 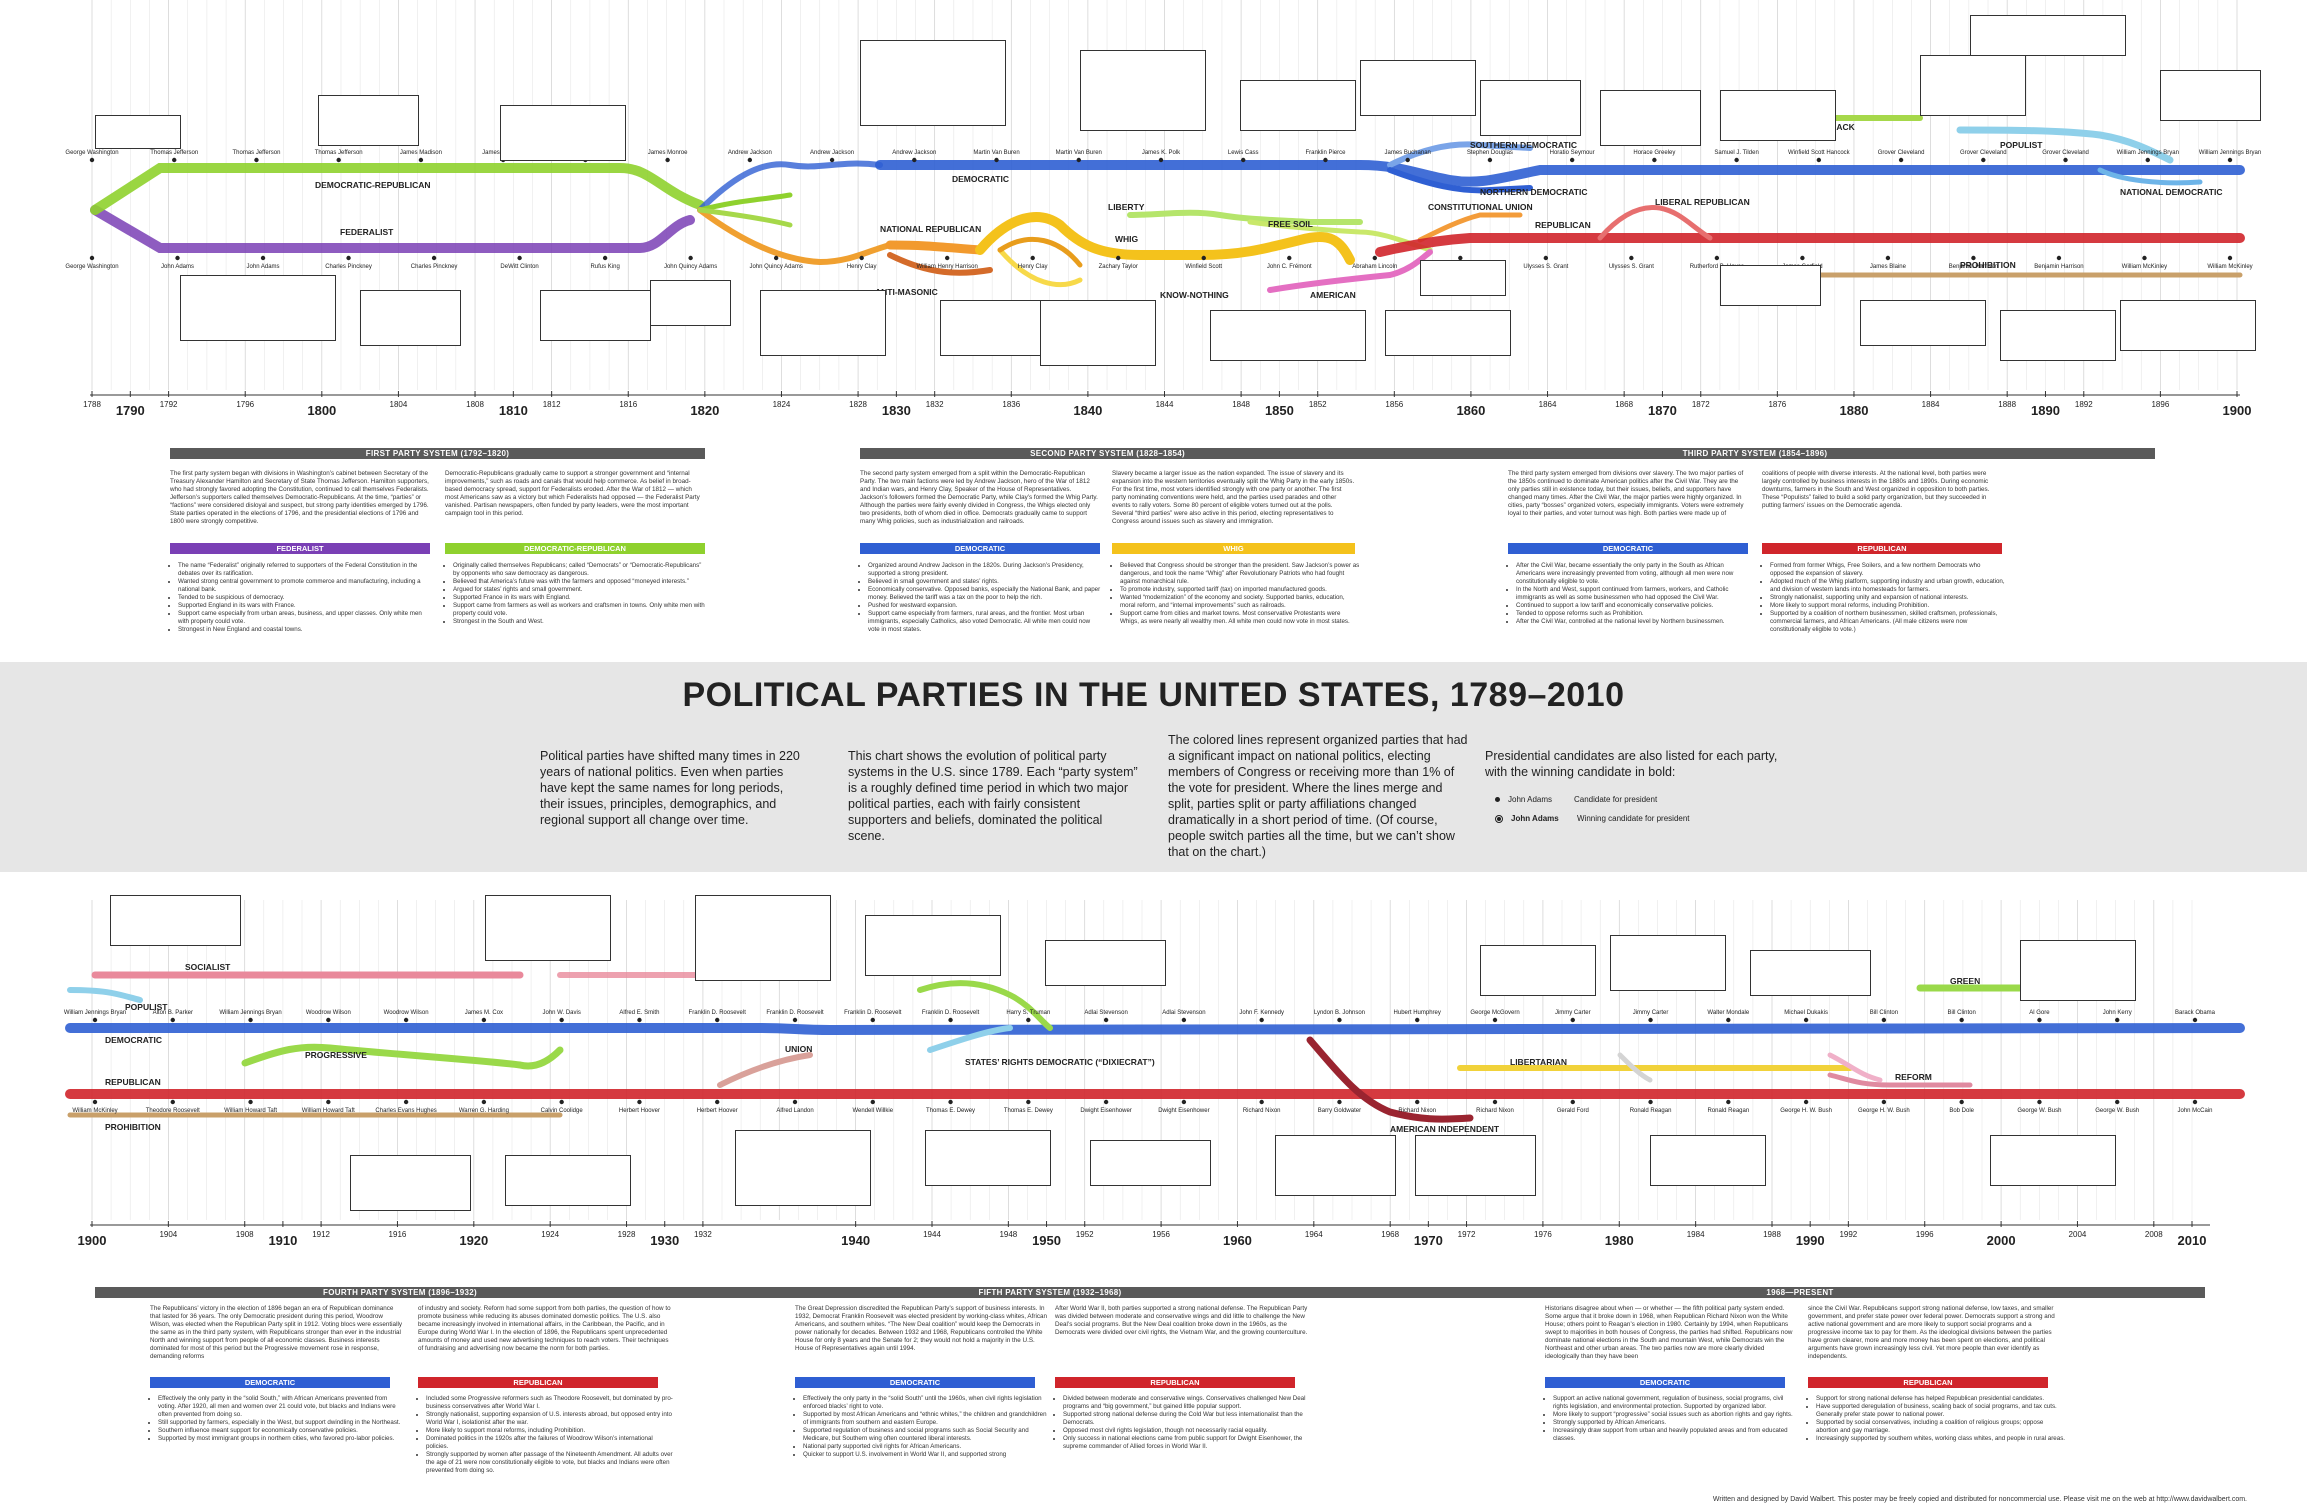 What do you see at coordinates (1470, 227) in the screenshot?
I see `constitutional-union-line` at bounding box center [1470, 227].